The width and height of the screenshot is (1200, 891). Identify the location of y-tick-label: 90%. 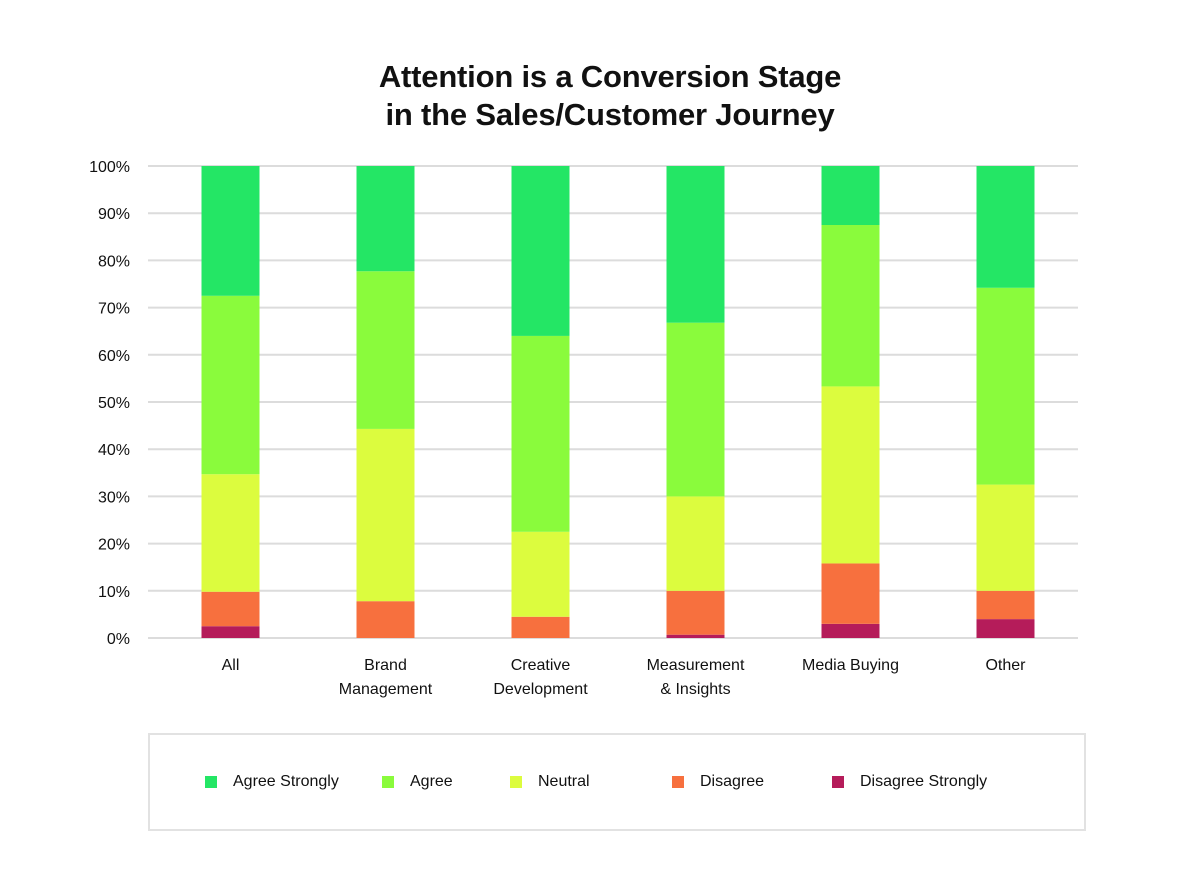
(114, 214).